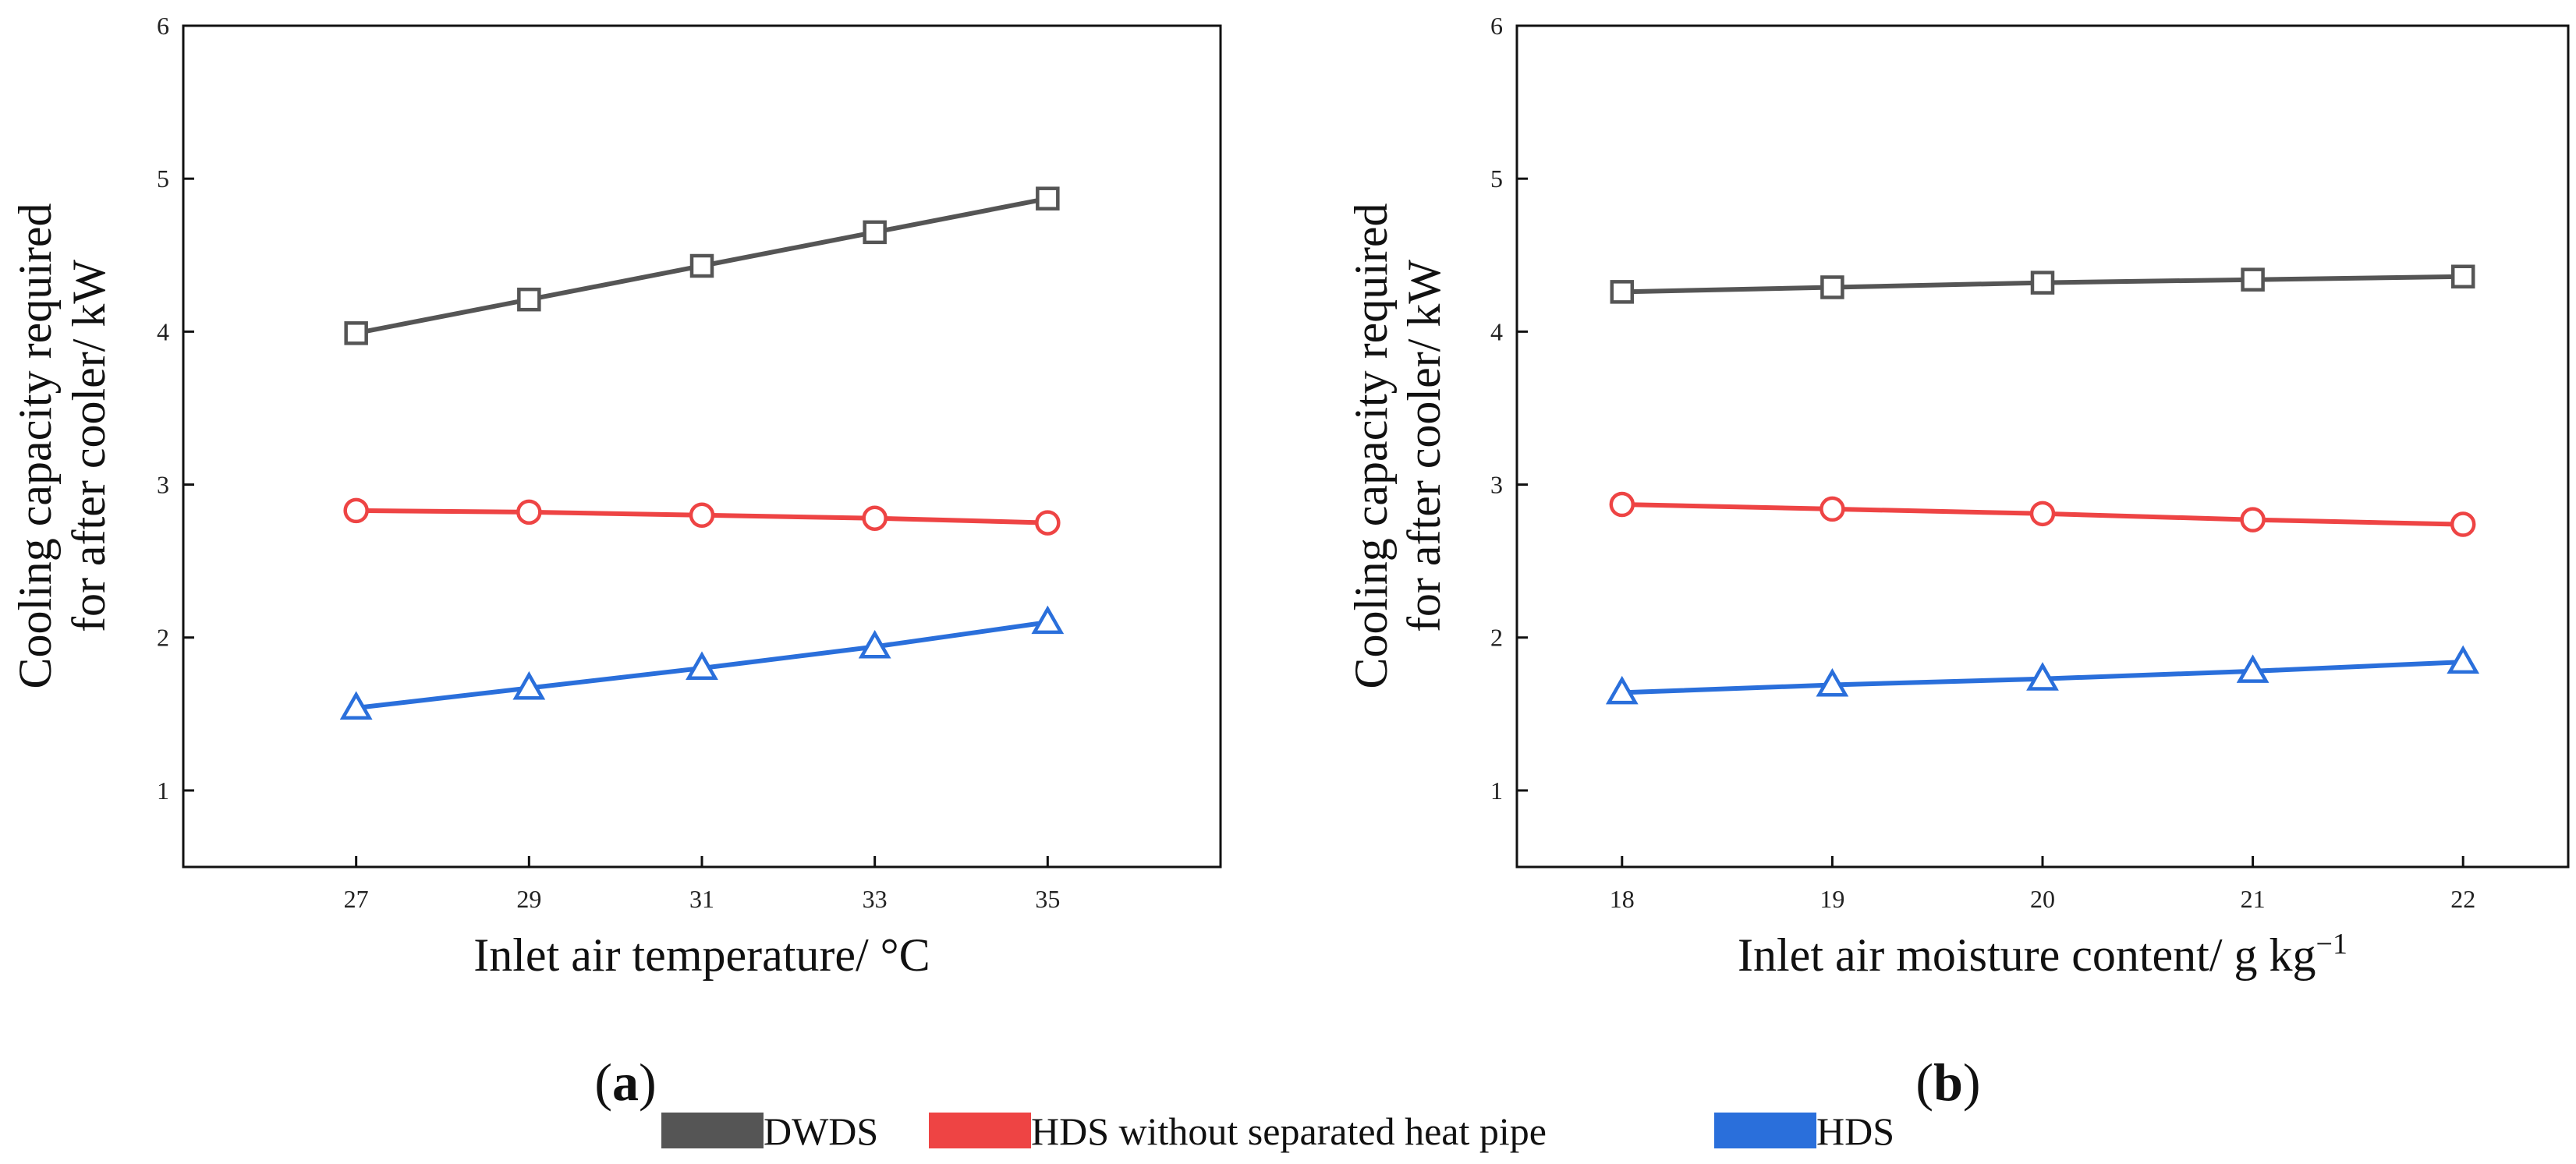 This screenshot has width=2576, height=1164. Describe the element at coordinates (701, 899) in the screenshot. I see `panel-a-xtick-label-31: 31` at that location.